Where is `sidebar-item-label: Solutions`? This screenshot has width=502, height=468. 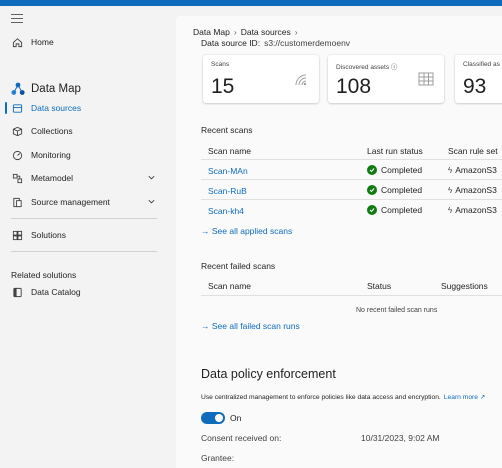
sidebar-item-label: Solutions is located at coordinates (48, 235).